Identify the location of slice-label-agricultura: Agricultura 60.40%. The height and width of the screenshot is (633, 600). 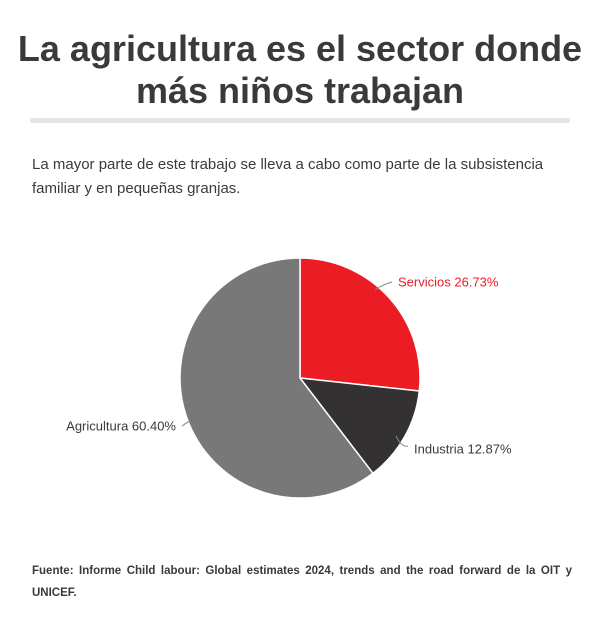
(121, 425).